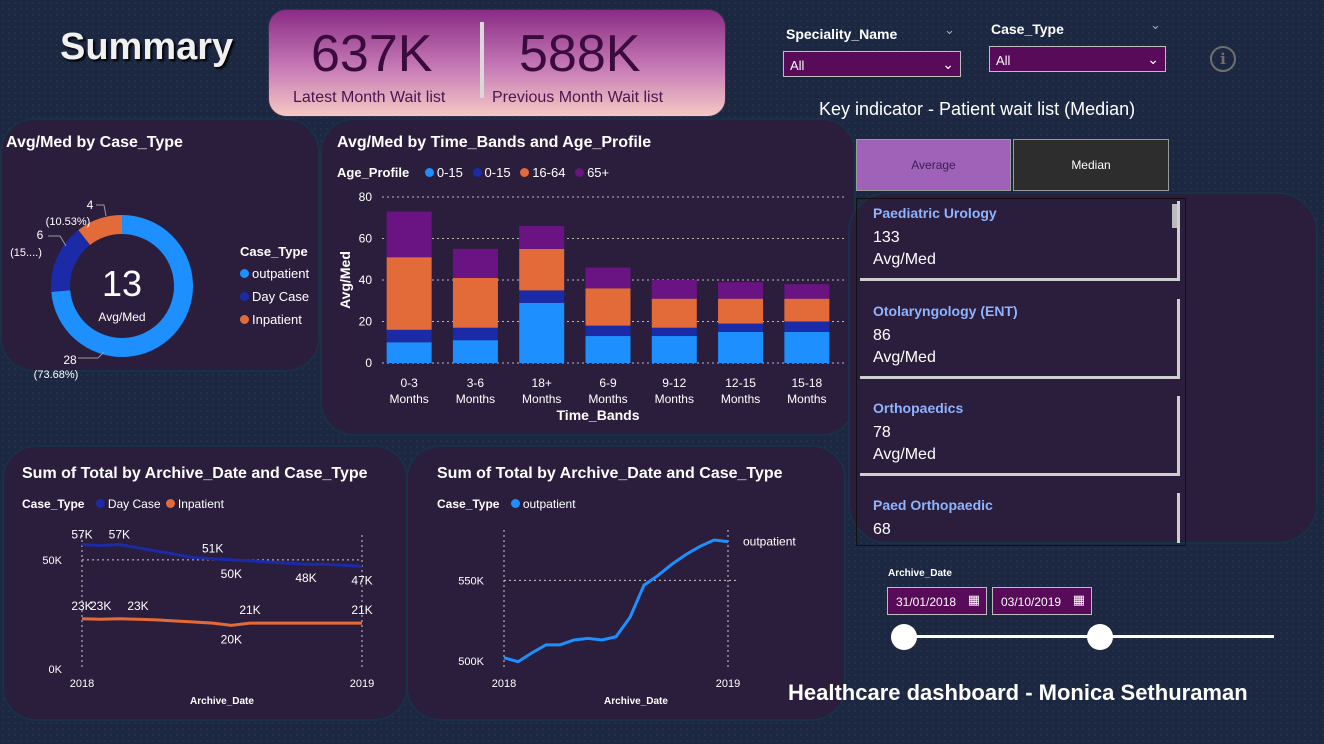 The image size is (1324, 744). What do you see at coordinates (1020, 339) in the screenshot?
I see `card-otolaryngology: Otolaryngology (ENT) 86 Avg/Med` at bounding box center [1020, 339].